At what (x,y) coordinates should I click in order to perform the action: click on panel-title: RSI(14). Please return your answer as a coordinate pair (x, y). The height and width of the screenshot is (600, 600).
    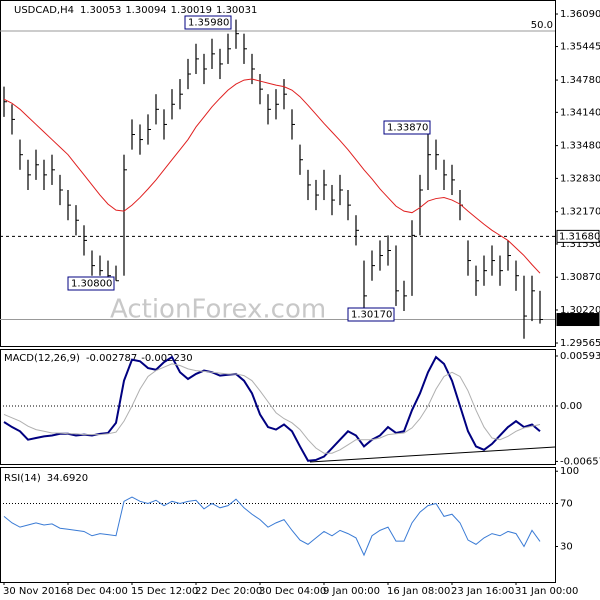
    Looking at the image, I should click on (22, 478).